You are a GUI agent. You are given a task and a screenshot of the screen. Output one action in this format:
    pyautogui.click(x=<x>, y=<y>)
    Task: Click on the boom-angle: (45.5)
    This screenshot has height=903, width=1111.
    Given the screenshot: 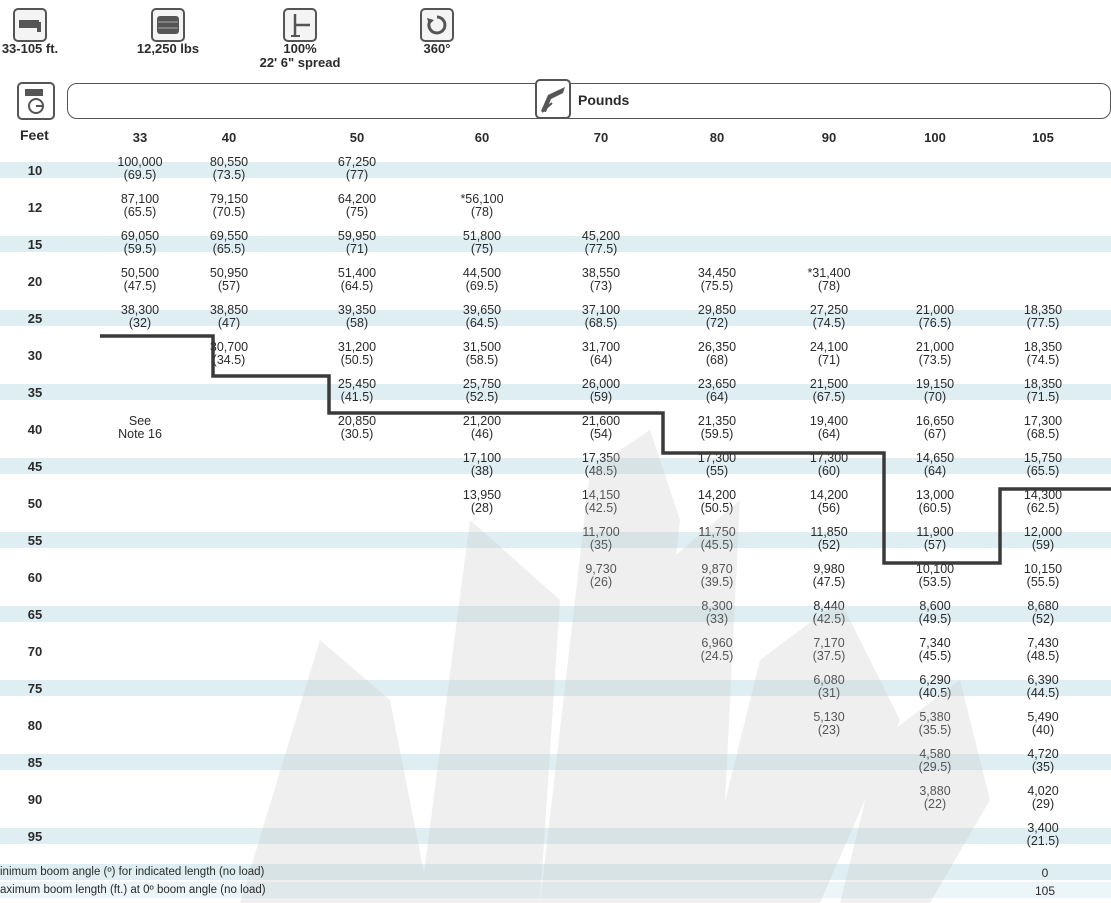 What is the action you would take?
    pyautogui.click(x=717, y=545)
    